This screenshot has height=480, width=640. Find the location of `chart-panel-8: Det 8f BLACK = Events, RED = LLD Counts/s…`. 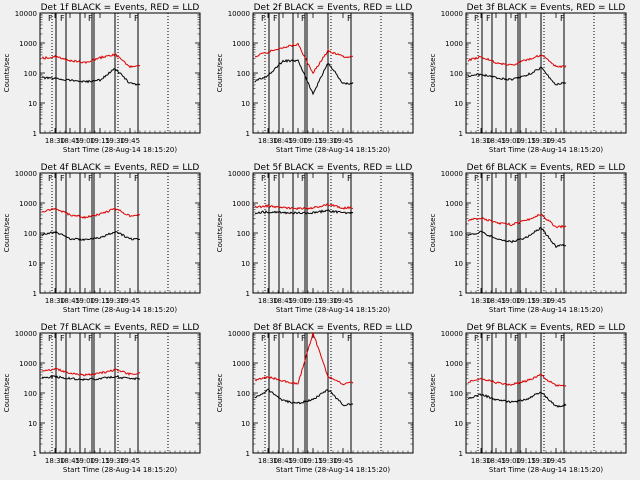

chart-panel-8: Det 8f BLACK = Events, RED = LLD Counts/s… is located at coordinates (315, 398).